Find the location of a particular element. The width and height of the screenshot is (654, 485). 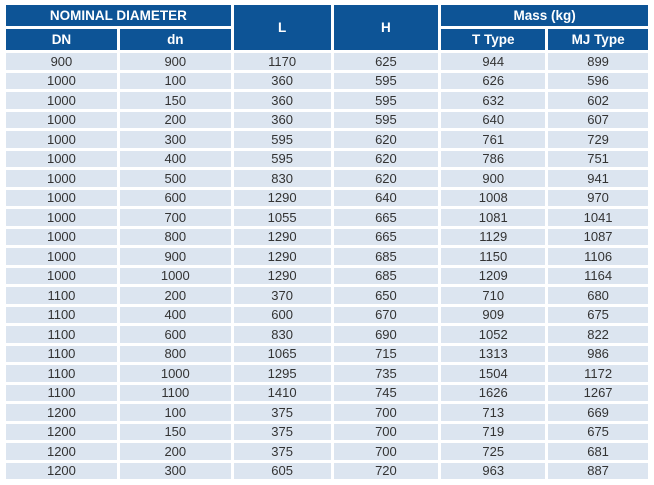

table-row: 1100 400 600 670 909 675 is located at coordinates (327, 314).